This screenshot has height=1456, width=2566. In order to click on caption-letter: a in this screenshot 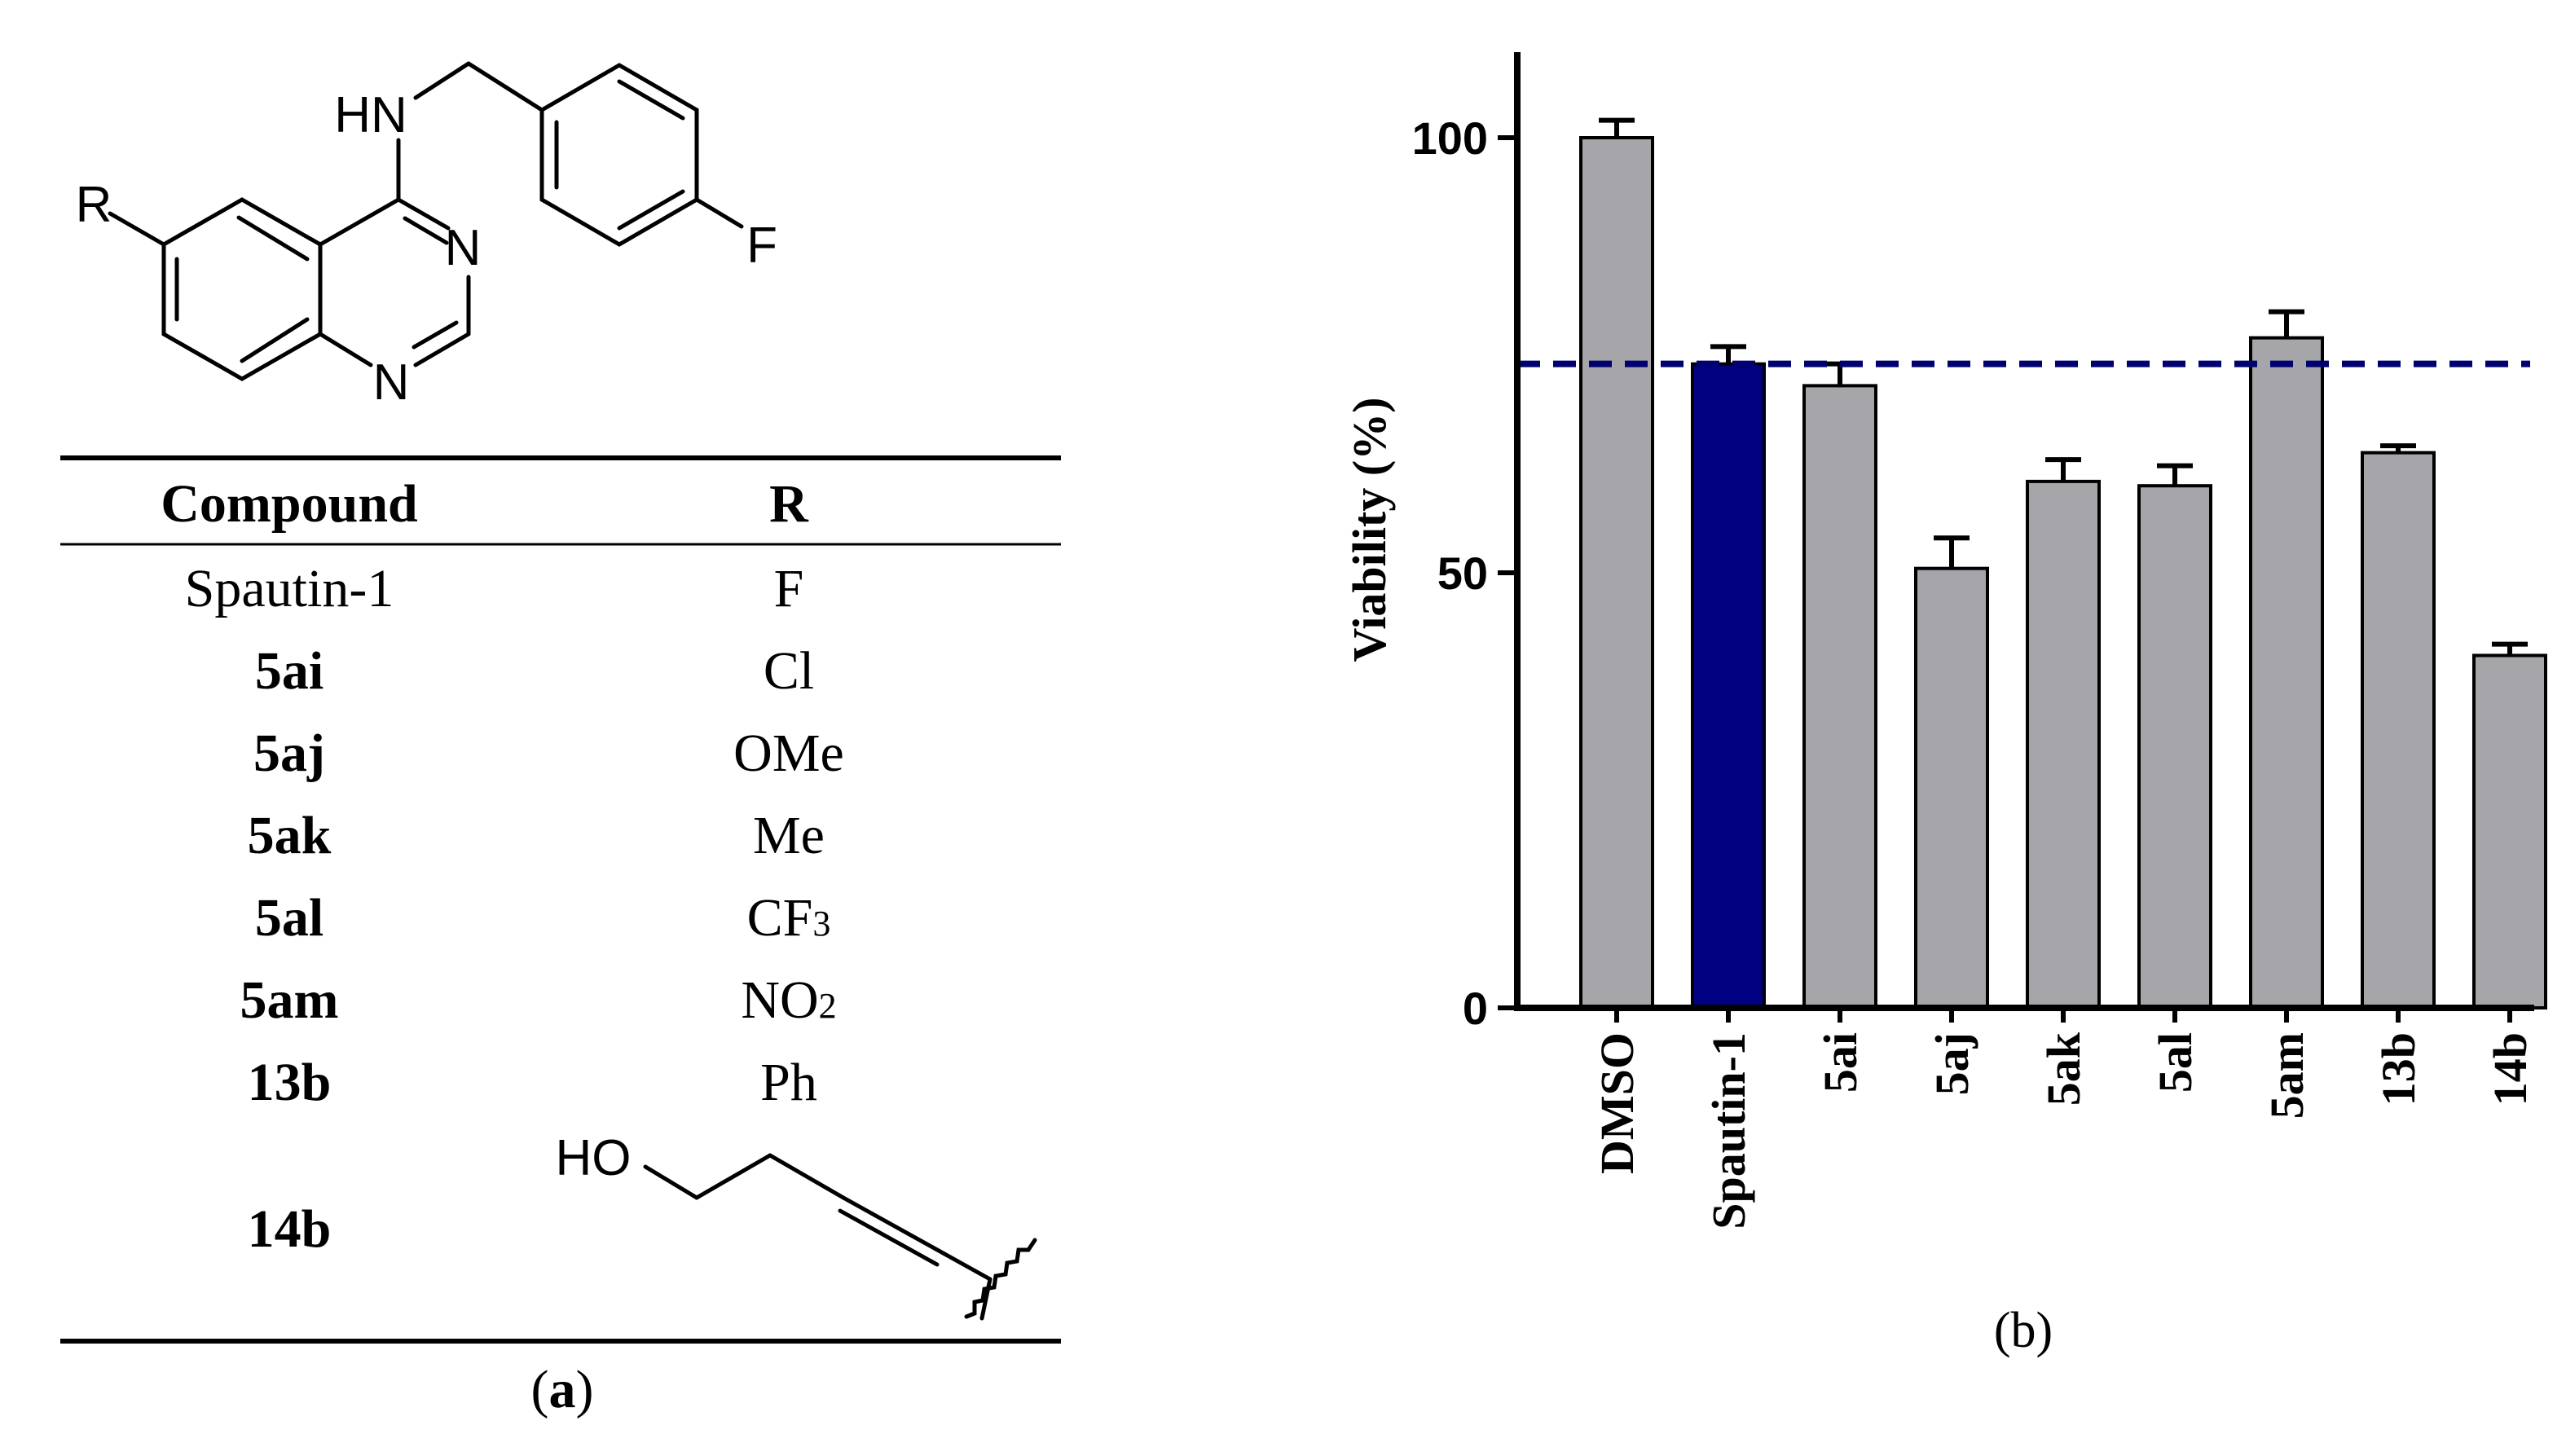, I will do `click(563, 1389)`.